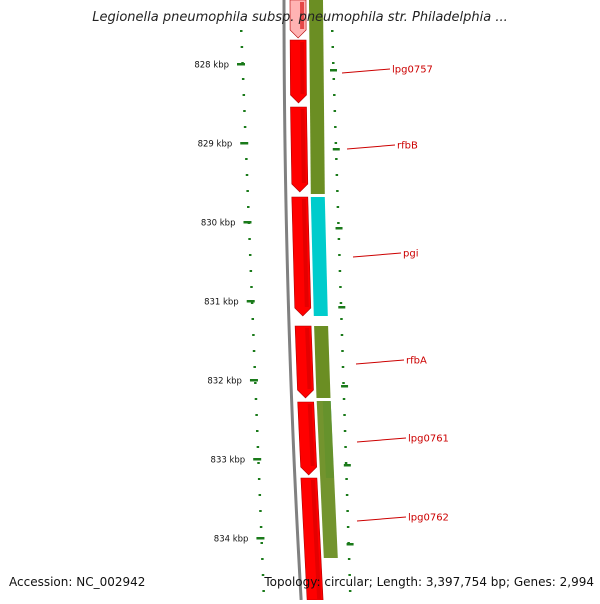  Describe the element at coordinates (428, 439) in the screenshot. I see `gene-label: lpg0761` at that location.